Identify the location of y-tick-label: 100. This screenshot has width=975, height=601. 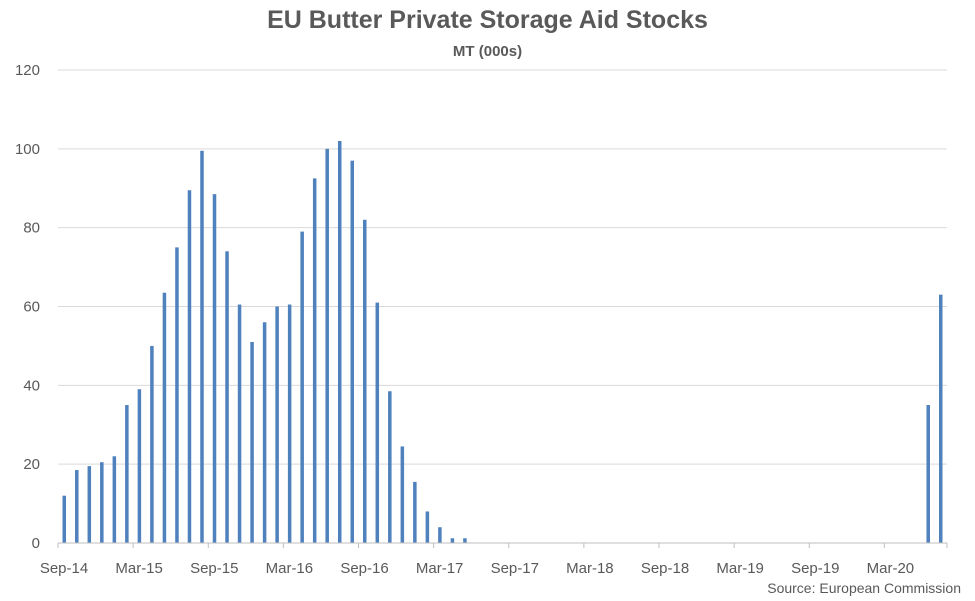
(27, 149).